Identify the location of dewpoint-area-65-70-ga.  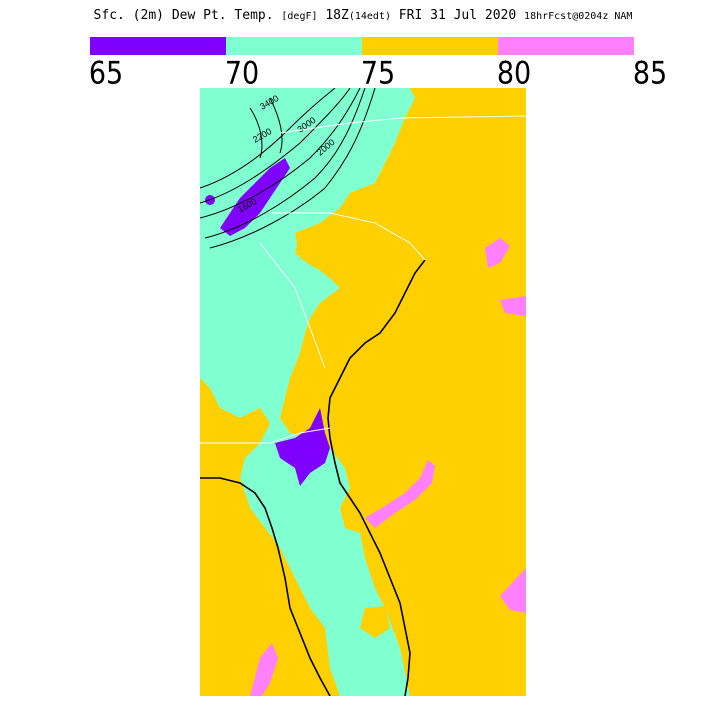
(302, 447).